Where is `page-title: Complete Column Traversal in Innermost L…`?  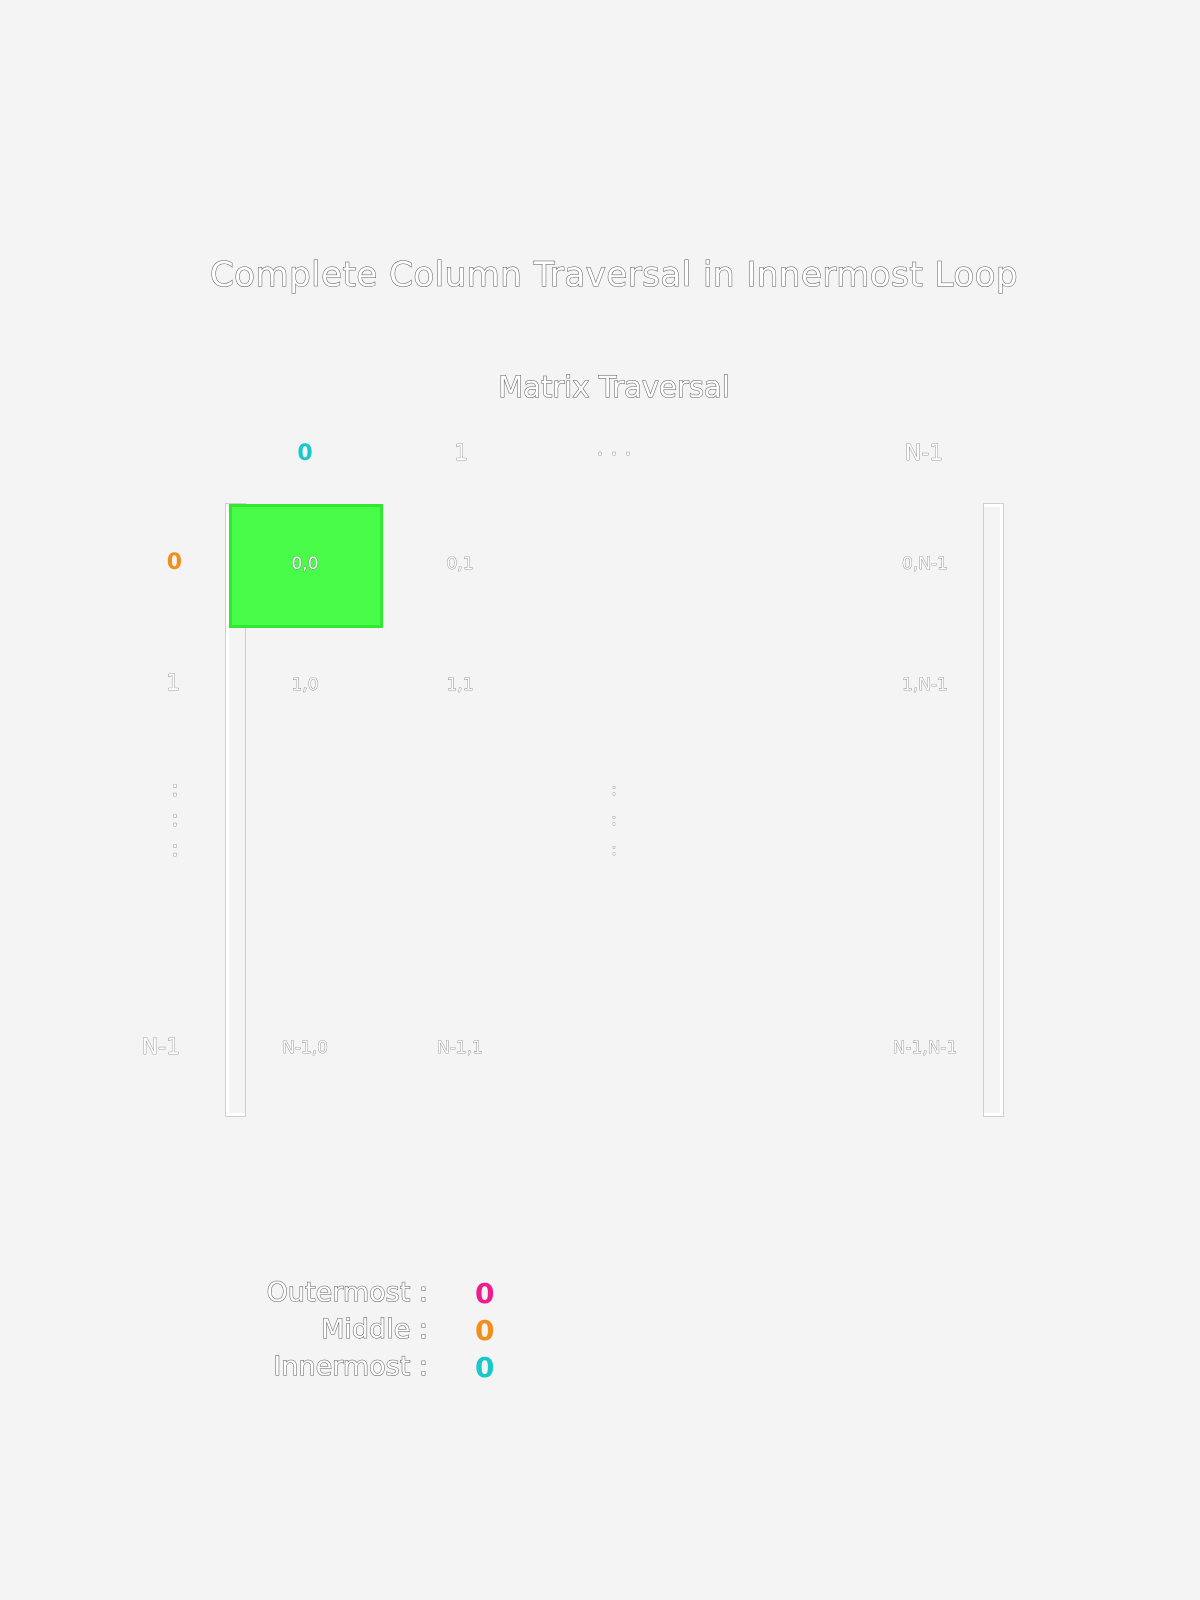 page-title: Complete Column Traversal in Innermost L… is located at coordinates (614, 275).